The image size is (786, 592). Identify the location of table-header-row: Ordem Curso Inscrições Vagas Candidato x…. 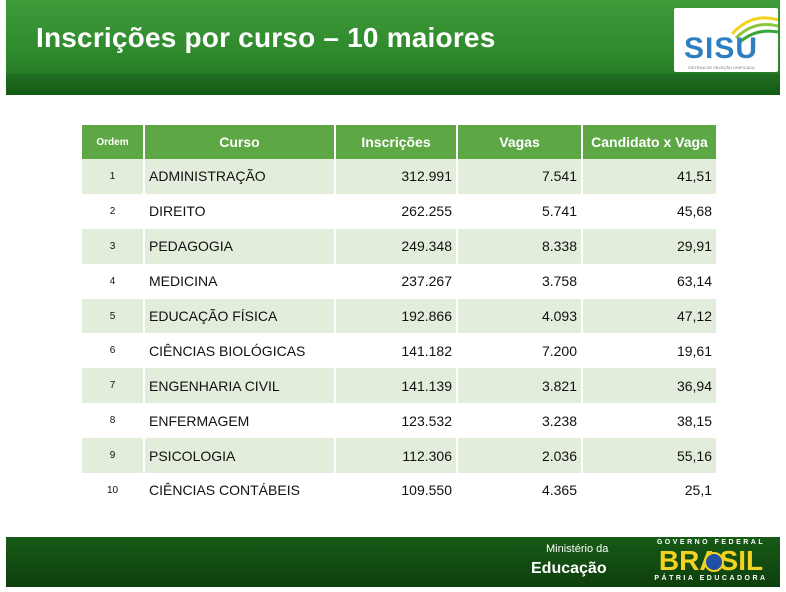
(399, 142).